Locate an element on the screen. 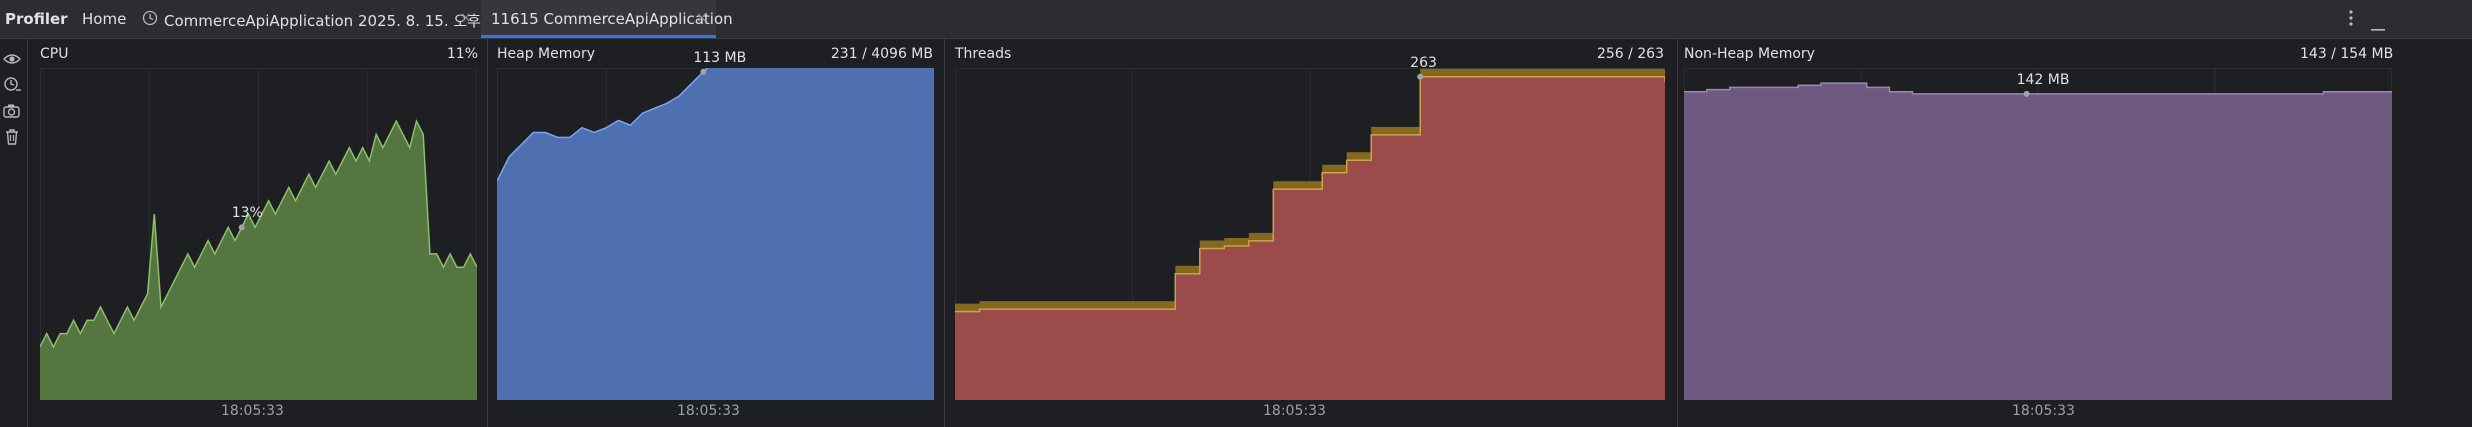 The height and width of the screenshot is (427, 2472). non-heap-usage-line is located at coordinates (2038, 88).